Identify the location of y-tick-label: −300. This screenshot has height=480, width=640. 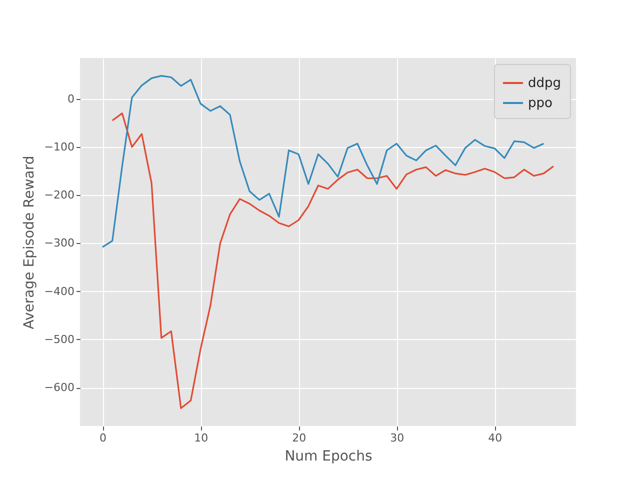
(59, 243).